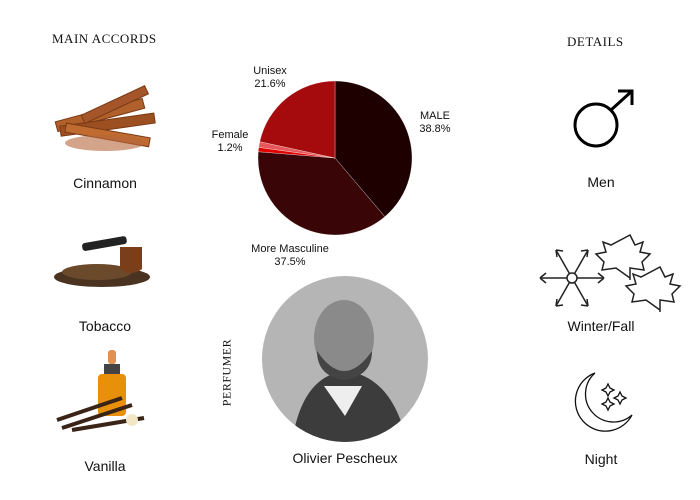 This screenshot has height=500, width=700. I want to click on details-heading: DETAILS, so click(595, 41).